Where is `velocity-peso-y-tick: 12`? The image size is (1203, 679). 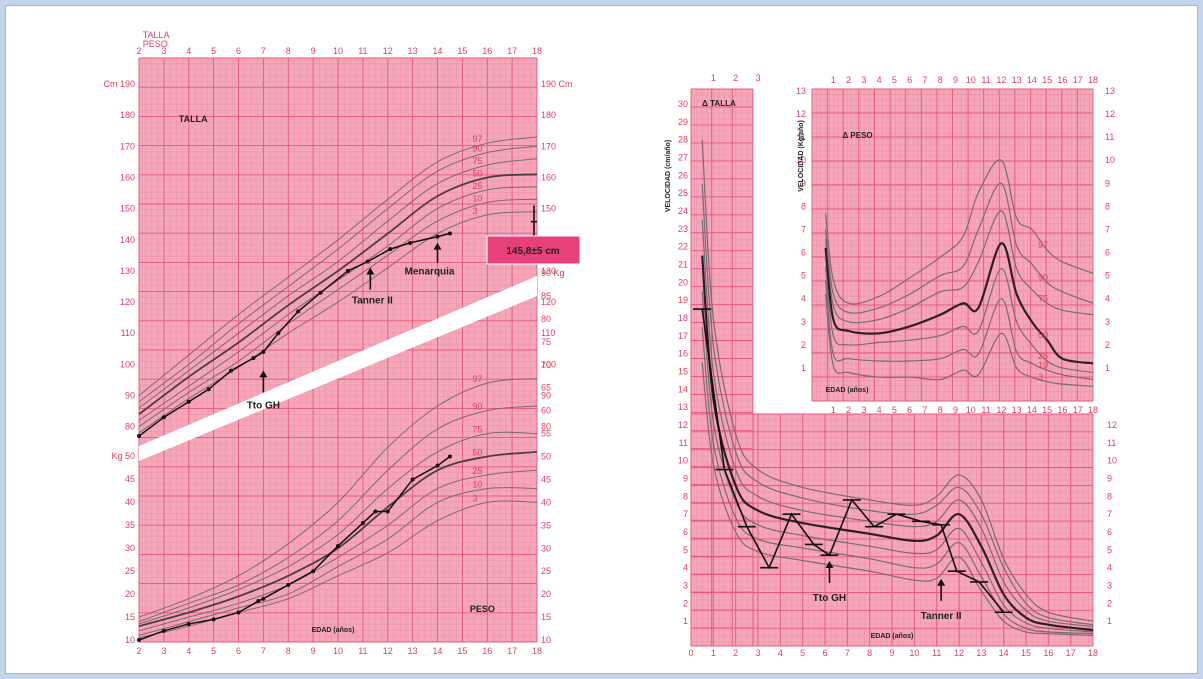
velocity-peso-y-tick: 12 is located at coordinates (801, 114).